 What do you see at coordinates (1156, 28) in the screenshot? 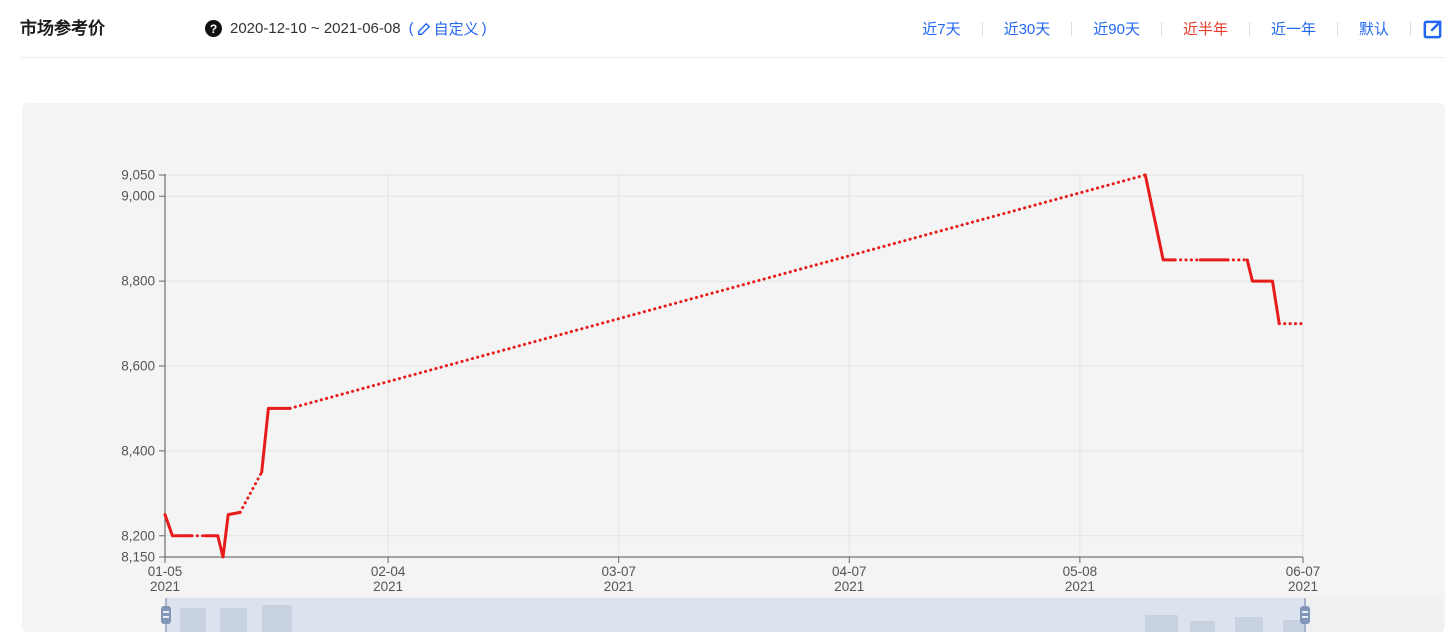
I see `range-tabs: 近7天 近30天 近90天 近半年 近一年 默认` at bounding box center [1156, 28].